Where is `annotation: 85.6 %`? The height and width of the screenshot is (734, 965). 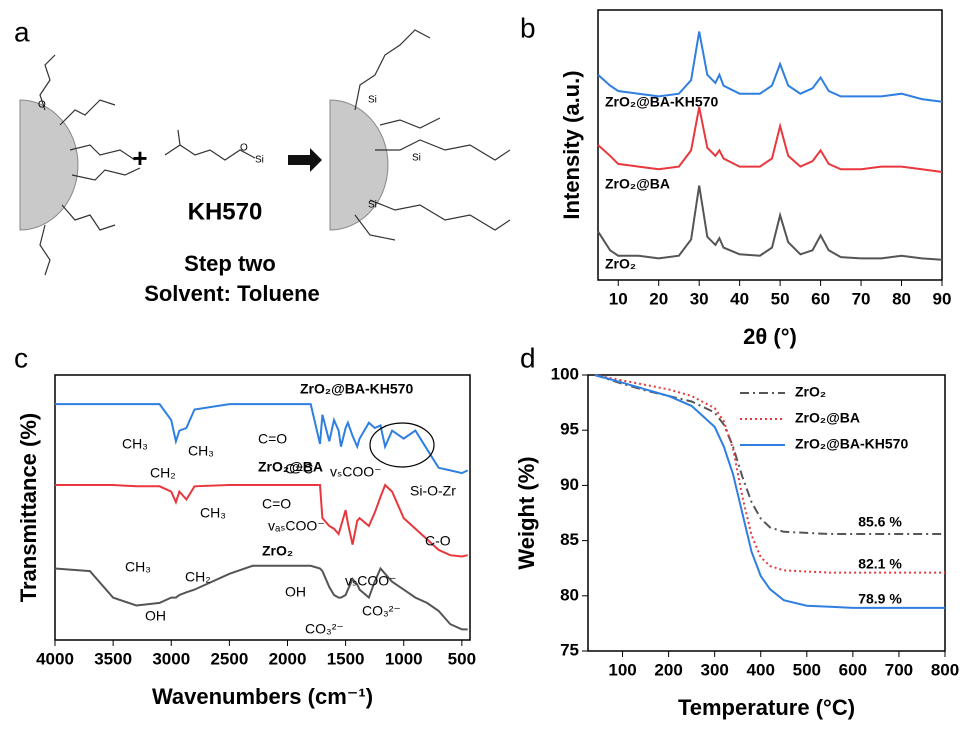
annotation: 85.6 % is located at coordinates (880, 522).